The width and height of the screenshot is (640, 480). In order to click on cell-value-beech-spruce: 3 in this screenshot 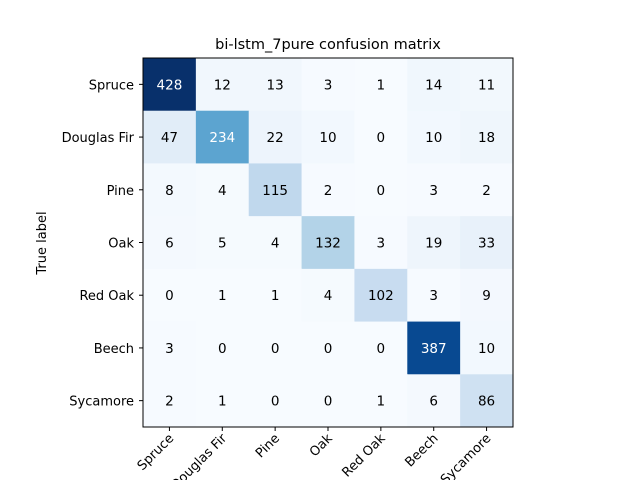, I will do `click(169, 349)`.